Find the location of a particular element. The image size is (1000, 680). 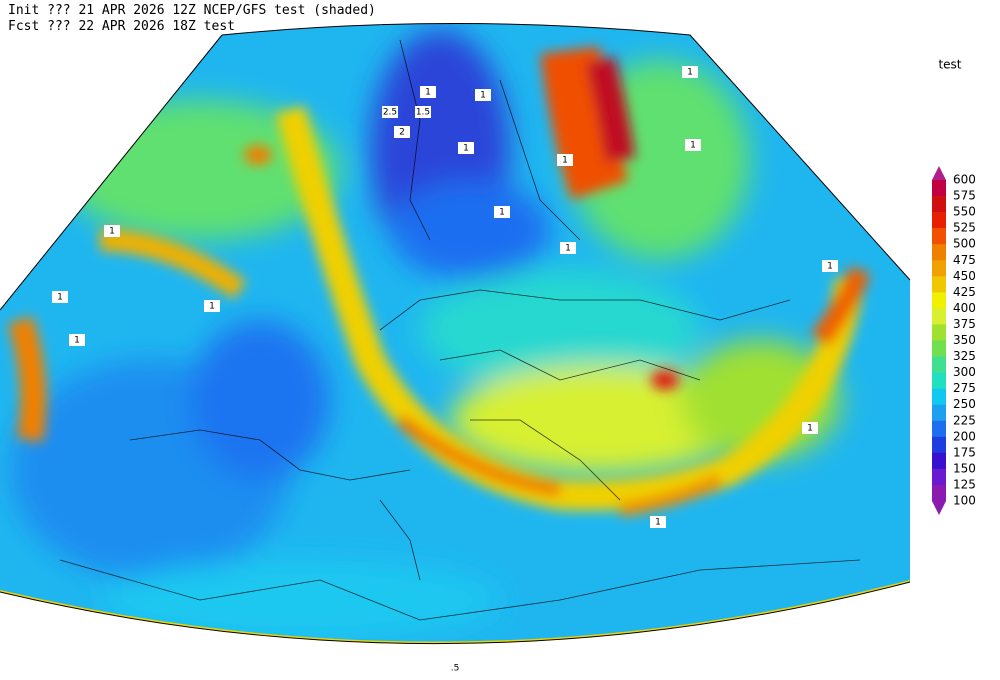

legend-label: 200 is located at coordinates (964, 436).